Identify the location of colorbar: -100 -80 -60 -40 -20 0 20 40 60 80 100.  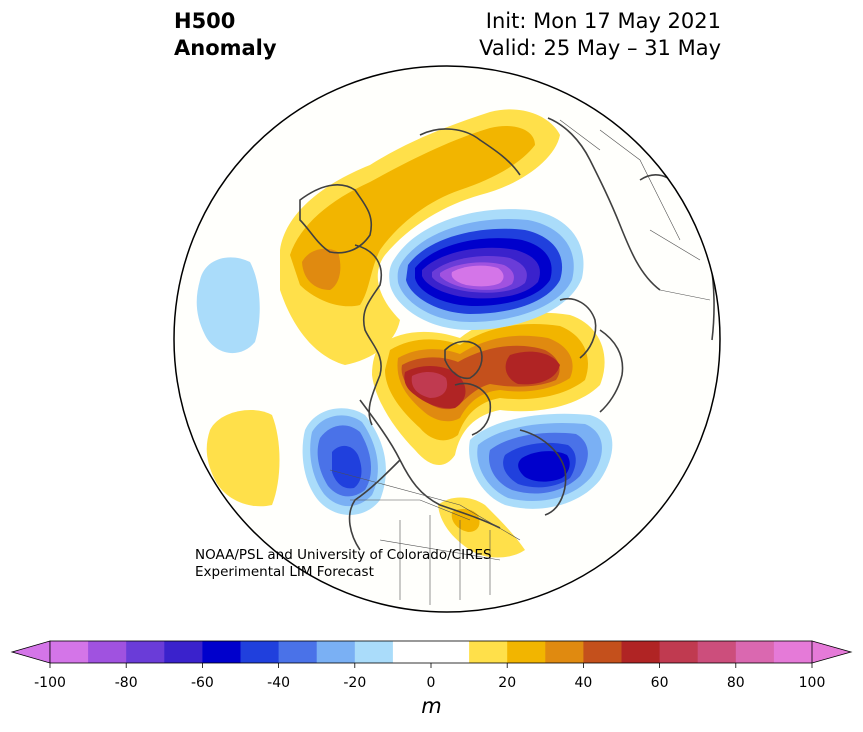
(431, 665).